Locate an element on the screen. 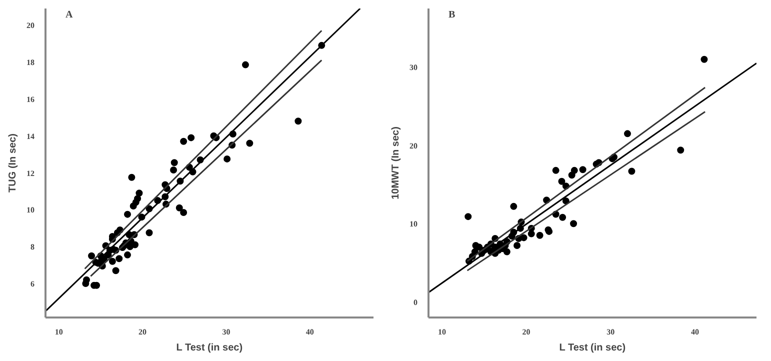 The image size is (771, 361). y-tick-label: 12 is located at coordinates (30, 173).